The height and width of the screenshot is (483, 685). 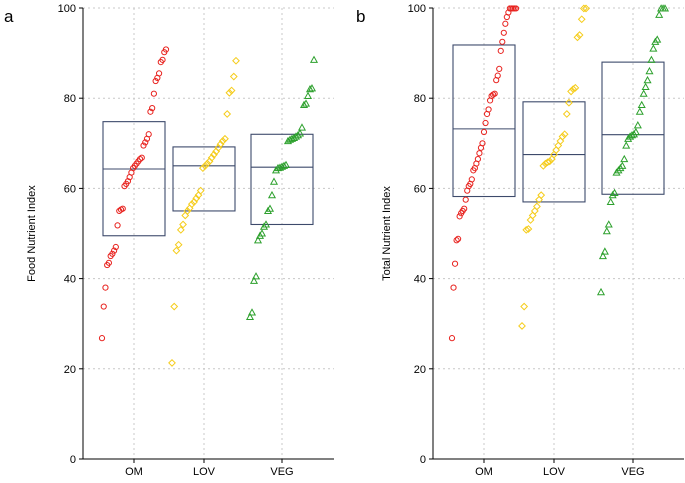 I want to click on y-tick-label: 20, so click(x=420, y=370).